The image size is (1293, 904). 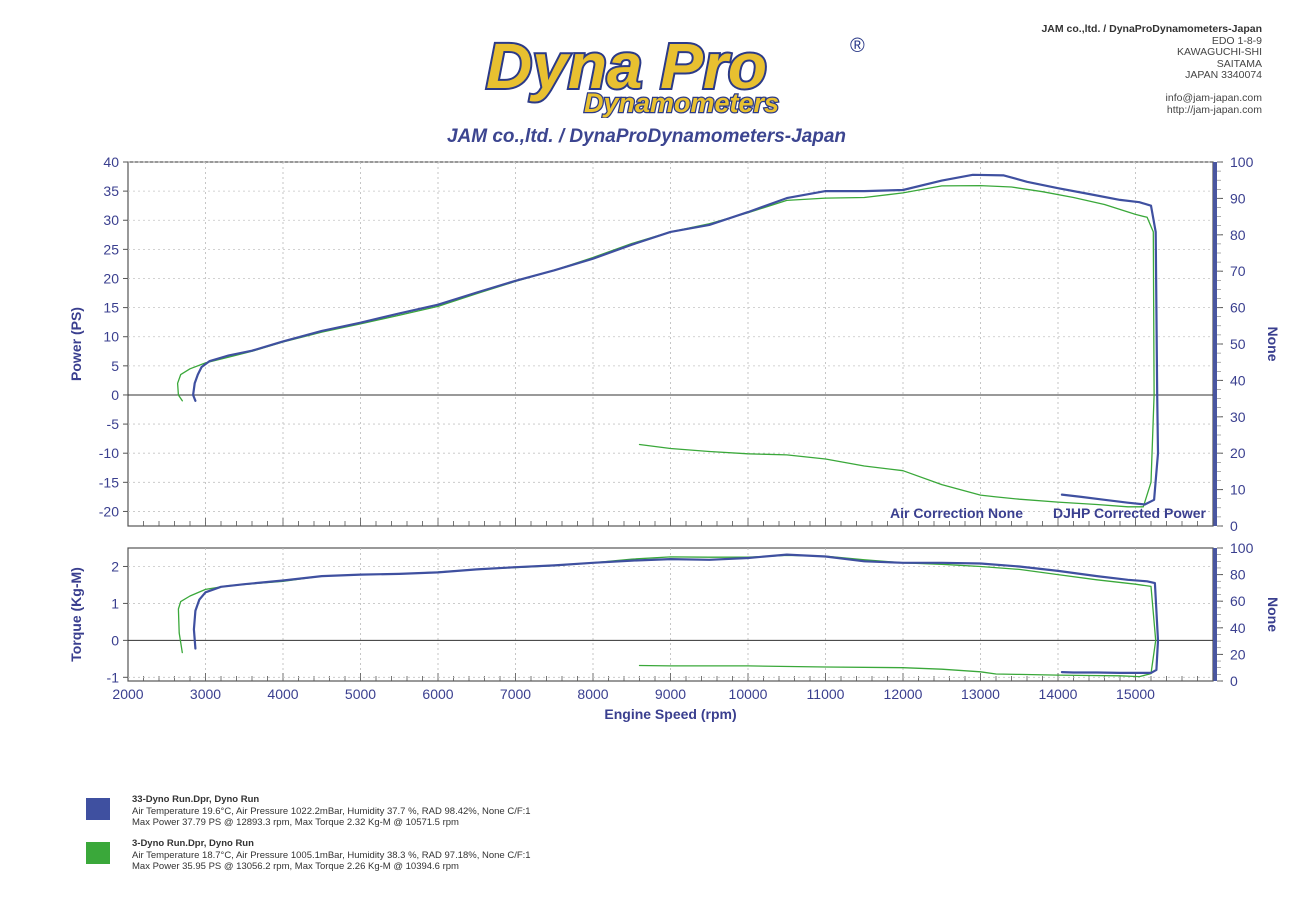 I want to click on x-tick-label: 12000, so click(x=903, y=694).